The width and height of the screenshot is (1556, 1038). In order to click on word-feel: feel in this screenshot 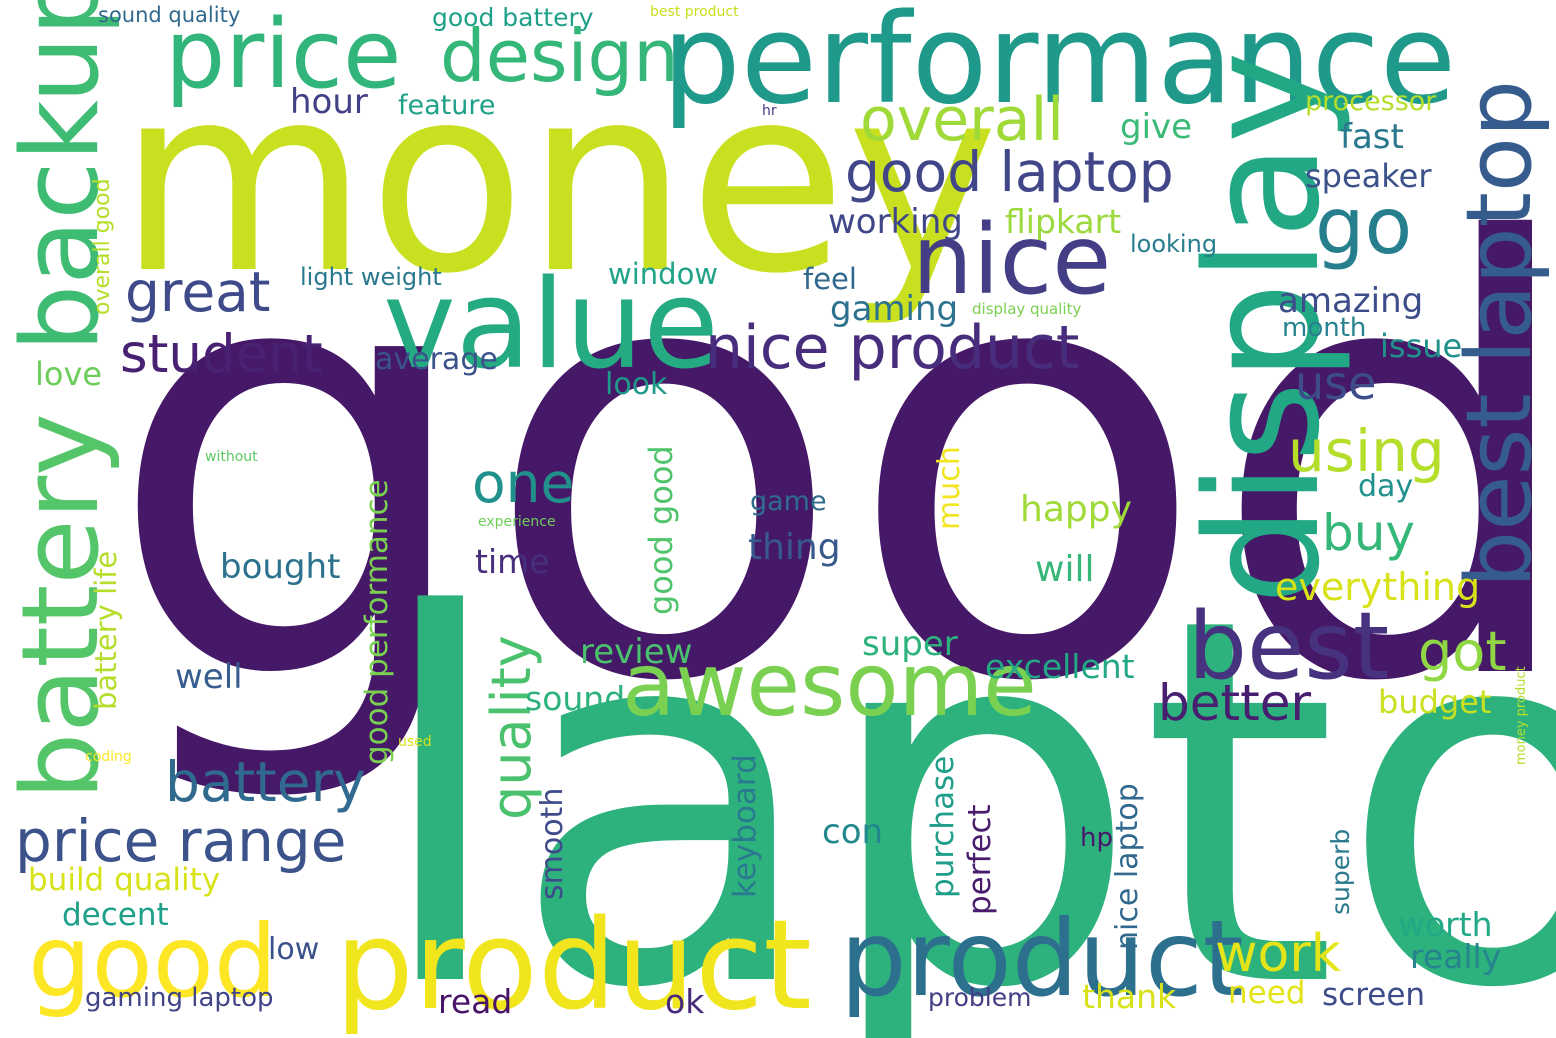, I will do `click(830, 279)`.